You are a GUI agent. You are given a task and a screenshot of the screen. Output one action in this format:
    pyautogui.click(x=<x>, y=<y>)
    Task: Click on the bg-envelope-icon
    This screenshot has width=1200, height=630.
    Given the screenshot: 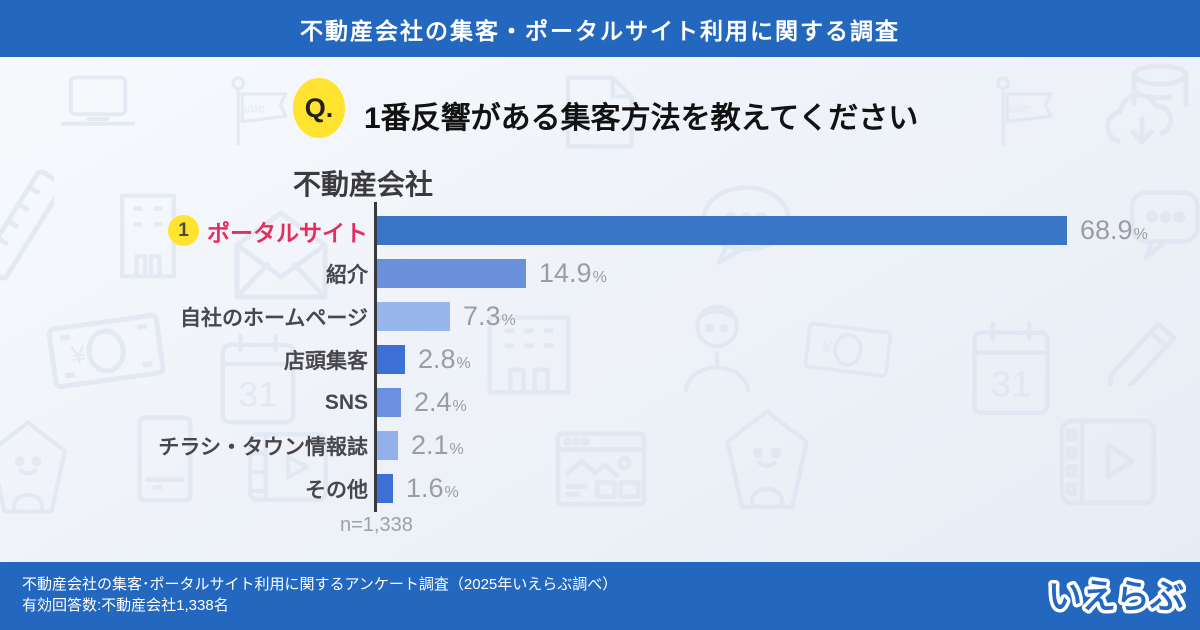 What is the action you would take?
    pyautogui.click(x=281, y=255)
    